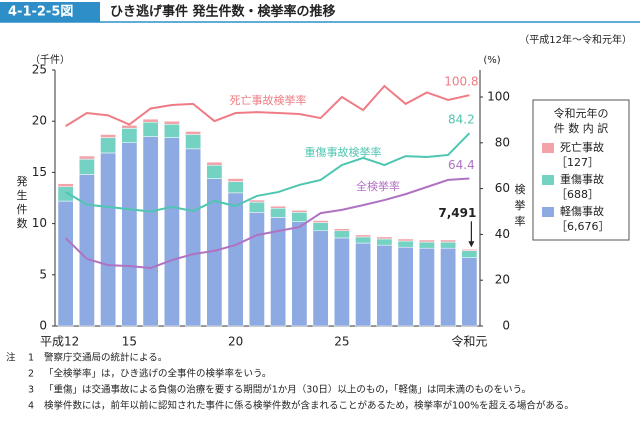  Describe the element at coordinates (581, 113) in the screenshot. I see `legend-title: 令和元年の` at that location.